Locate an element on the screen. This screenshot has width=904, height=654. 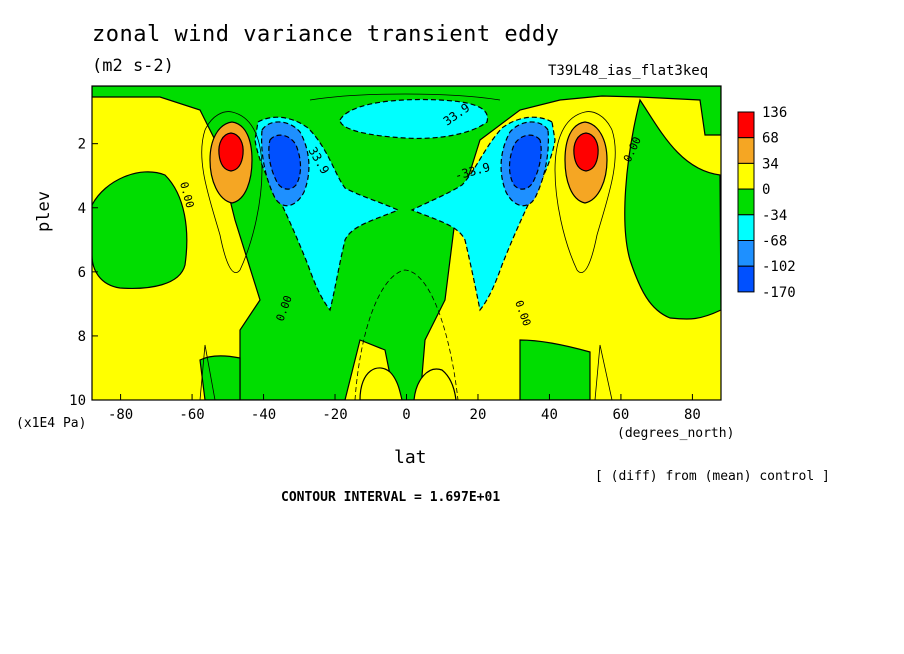
y-axis-units: (x1E4 Pa) is located at coordinates (51, 423).